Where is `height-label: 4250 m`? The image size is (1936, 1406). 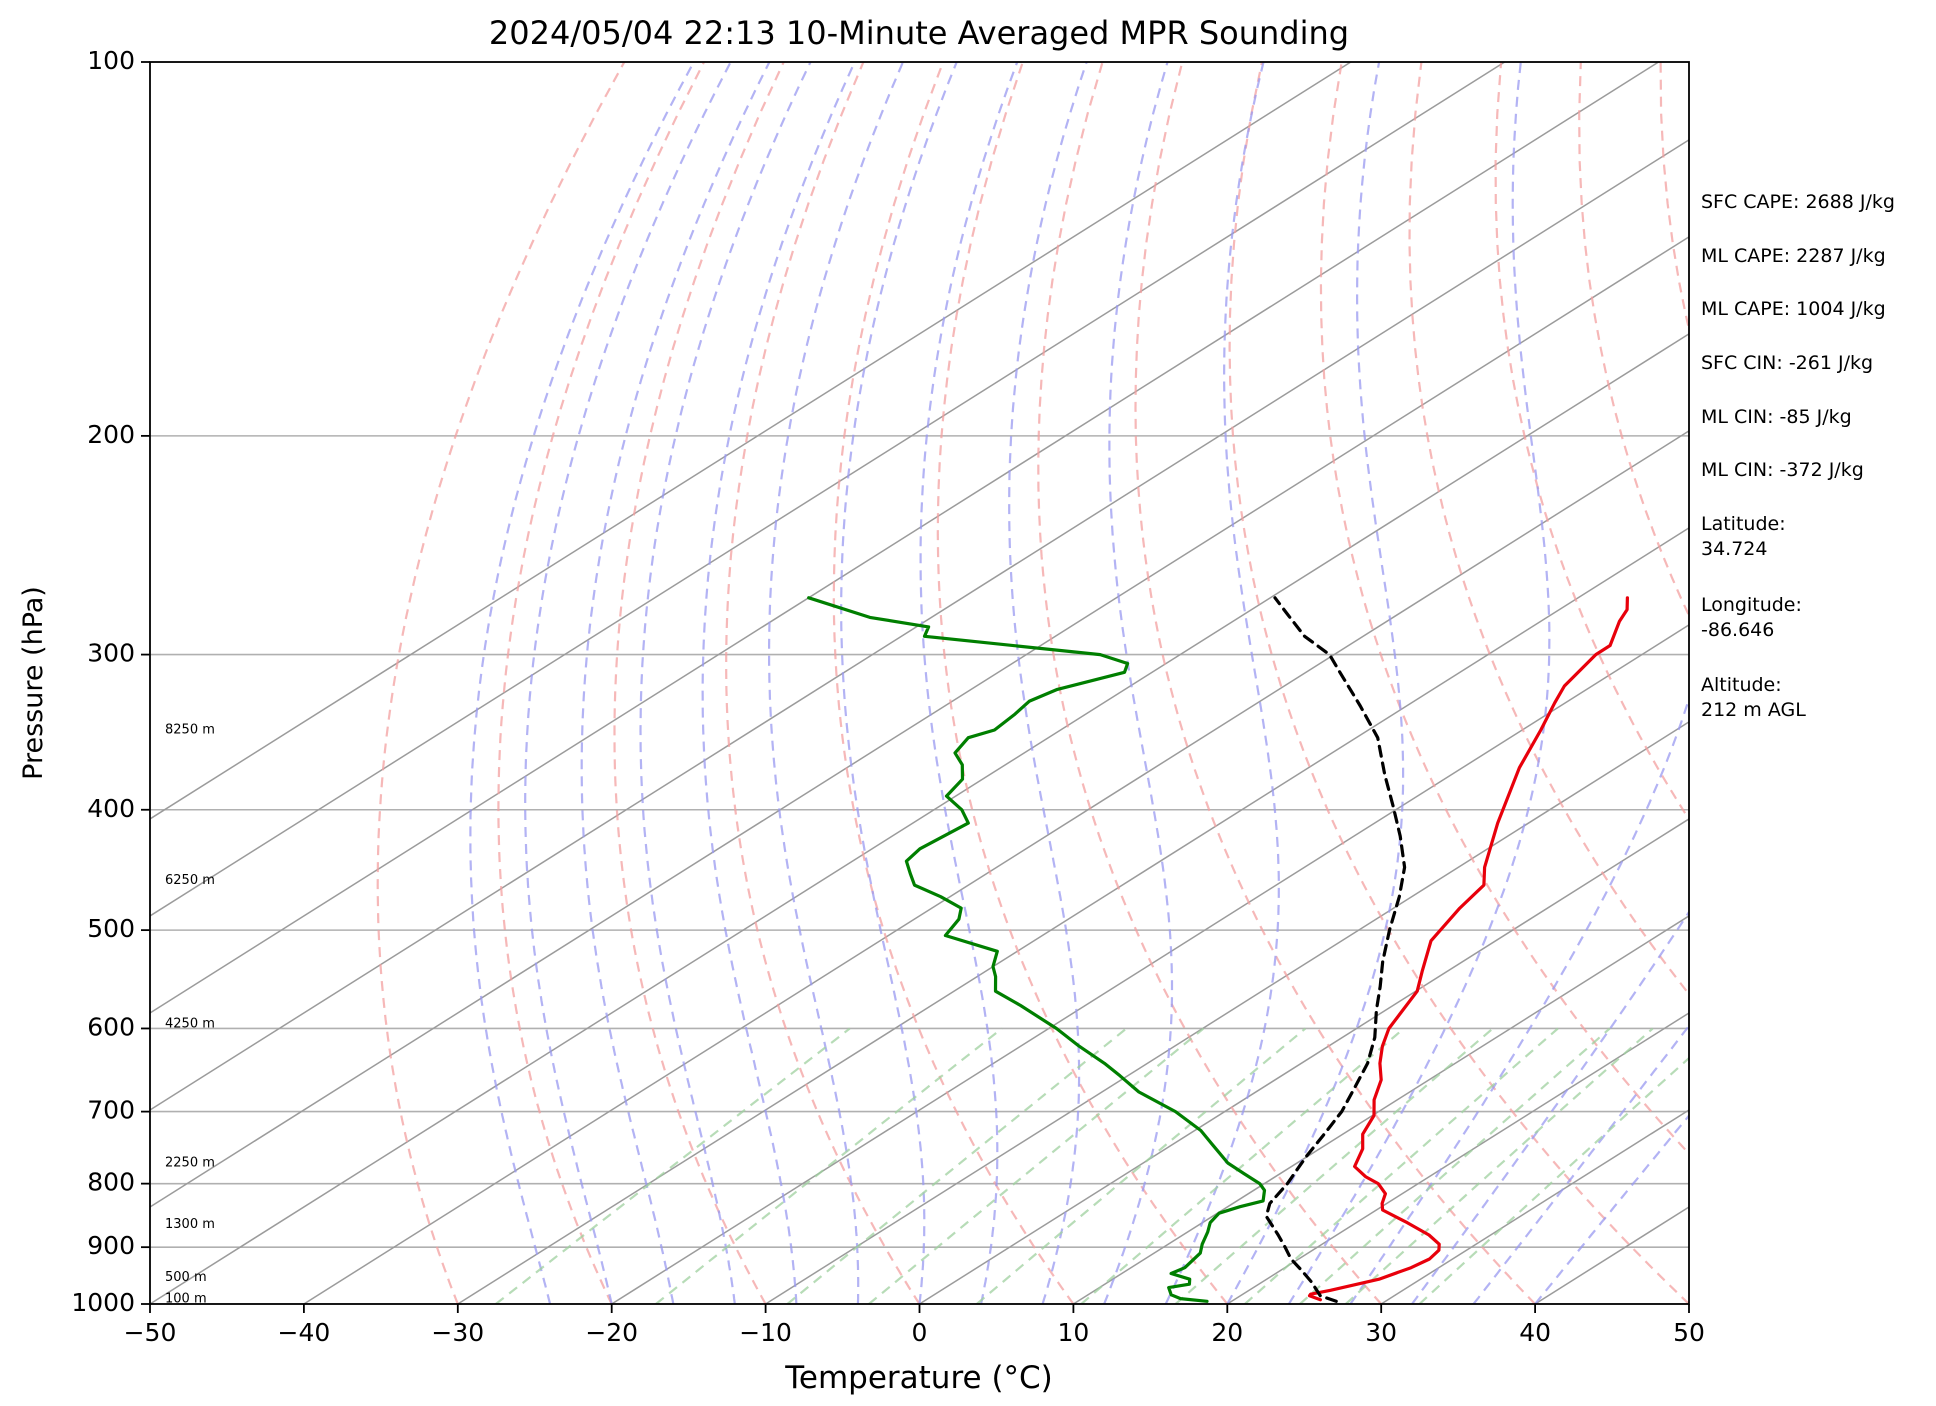 height-label: 4250 m is located at coordinates (190, 1023).